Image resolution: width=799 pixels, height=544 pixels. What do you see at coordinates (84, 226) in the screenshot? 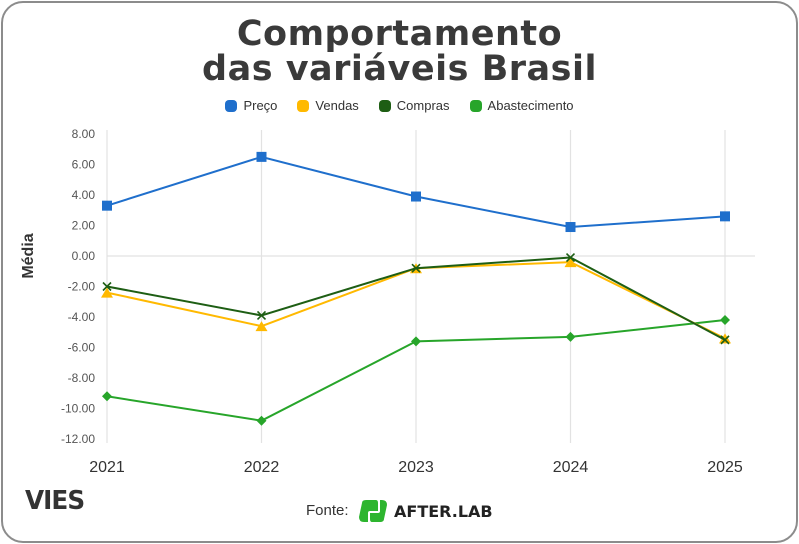
I see `y-tick-label: 2.00` at bounding box center [84, 226].